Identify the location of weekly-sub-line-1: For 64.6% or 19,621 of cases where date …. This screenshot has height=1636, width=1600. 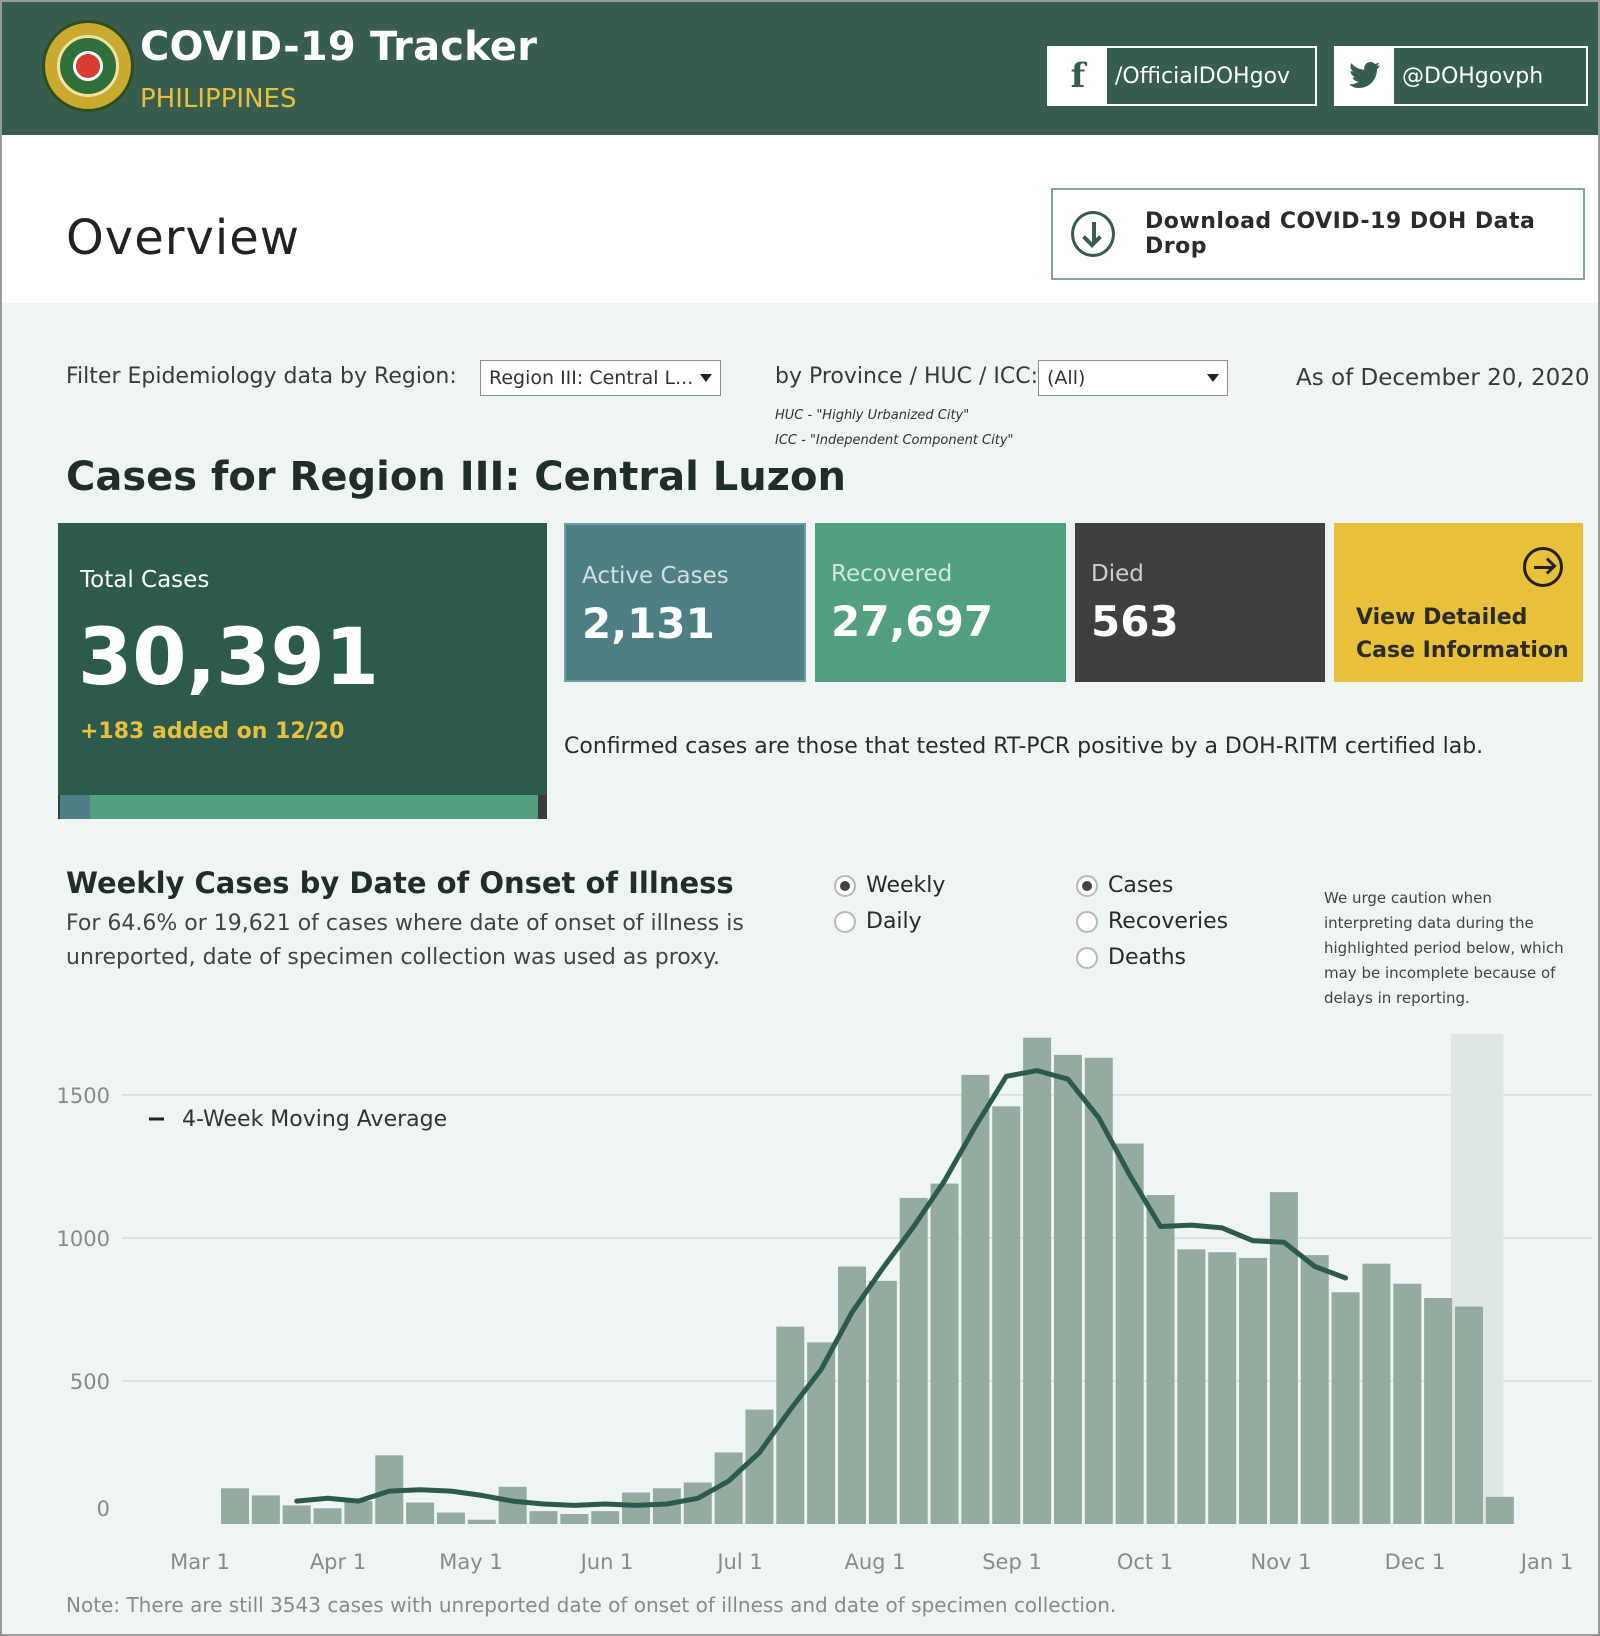
(405, 923).